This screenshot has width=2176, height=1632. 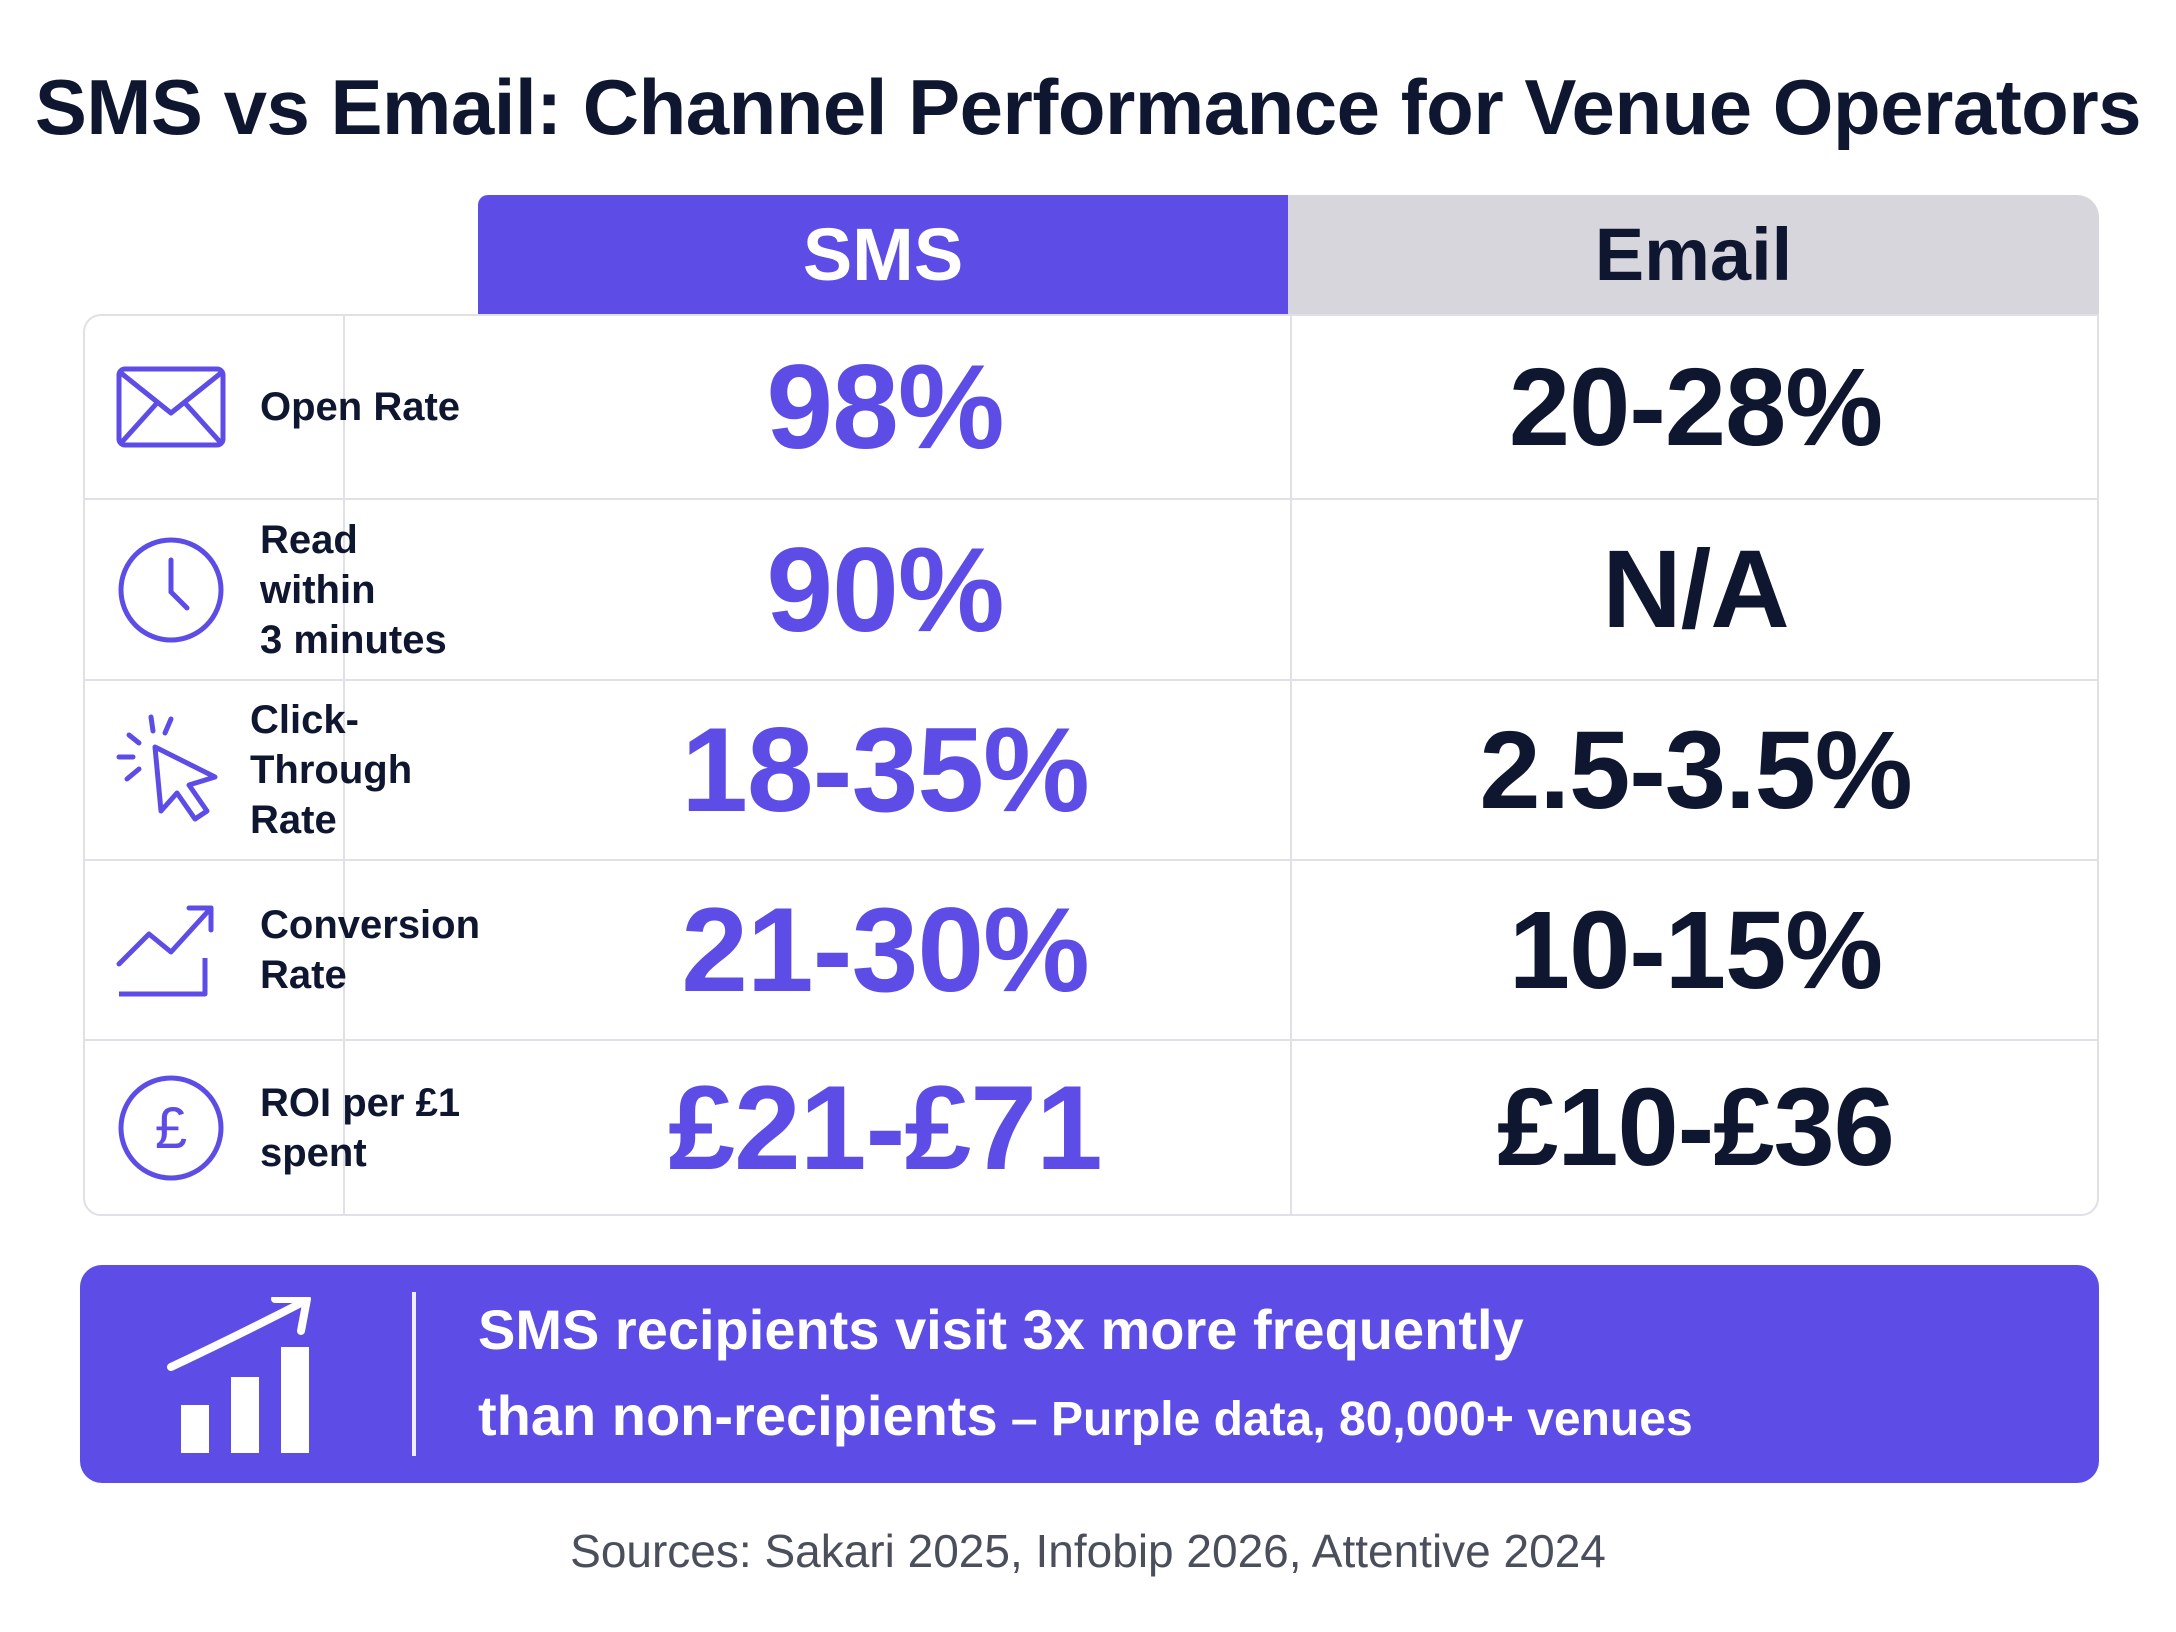 What do you see at coordinates (171, 589) in the screenshot?
I see `clock-icon` at bounding box center [171, 589].